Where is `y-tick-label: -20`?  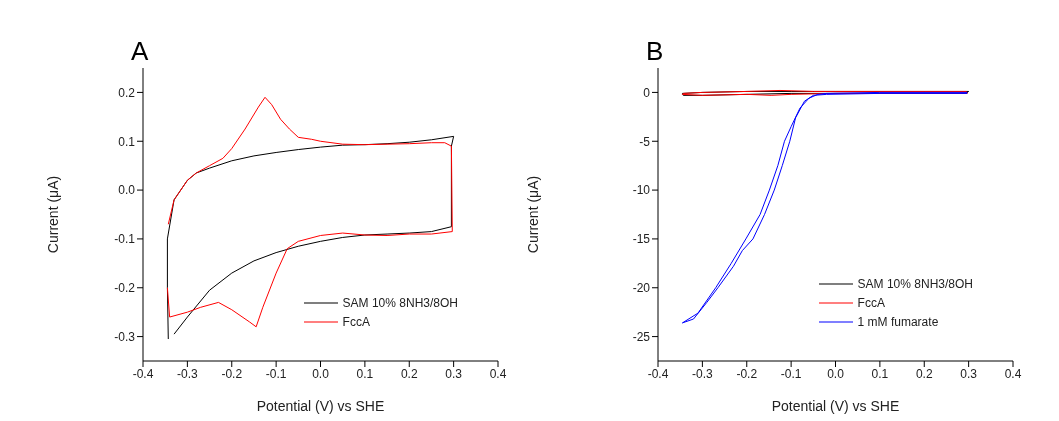
y-tick-label: -20 is located at coordinates (641, 288).